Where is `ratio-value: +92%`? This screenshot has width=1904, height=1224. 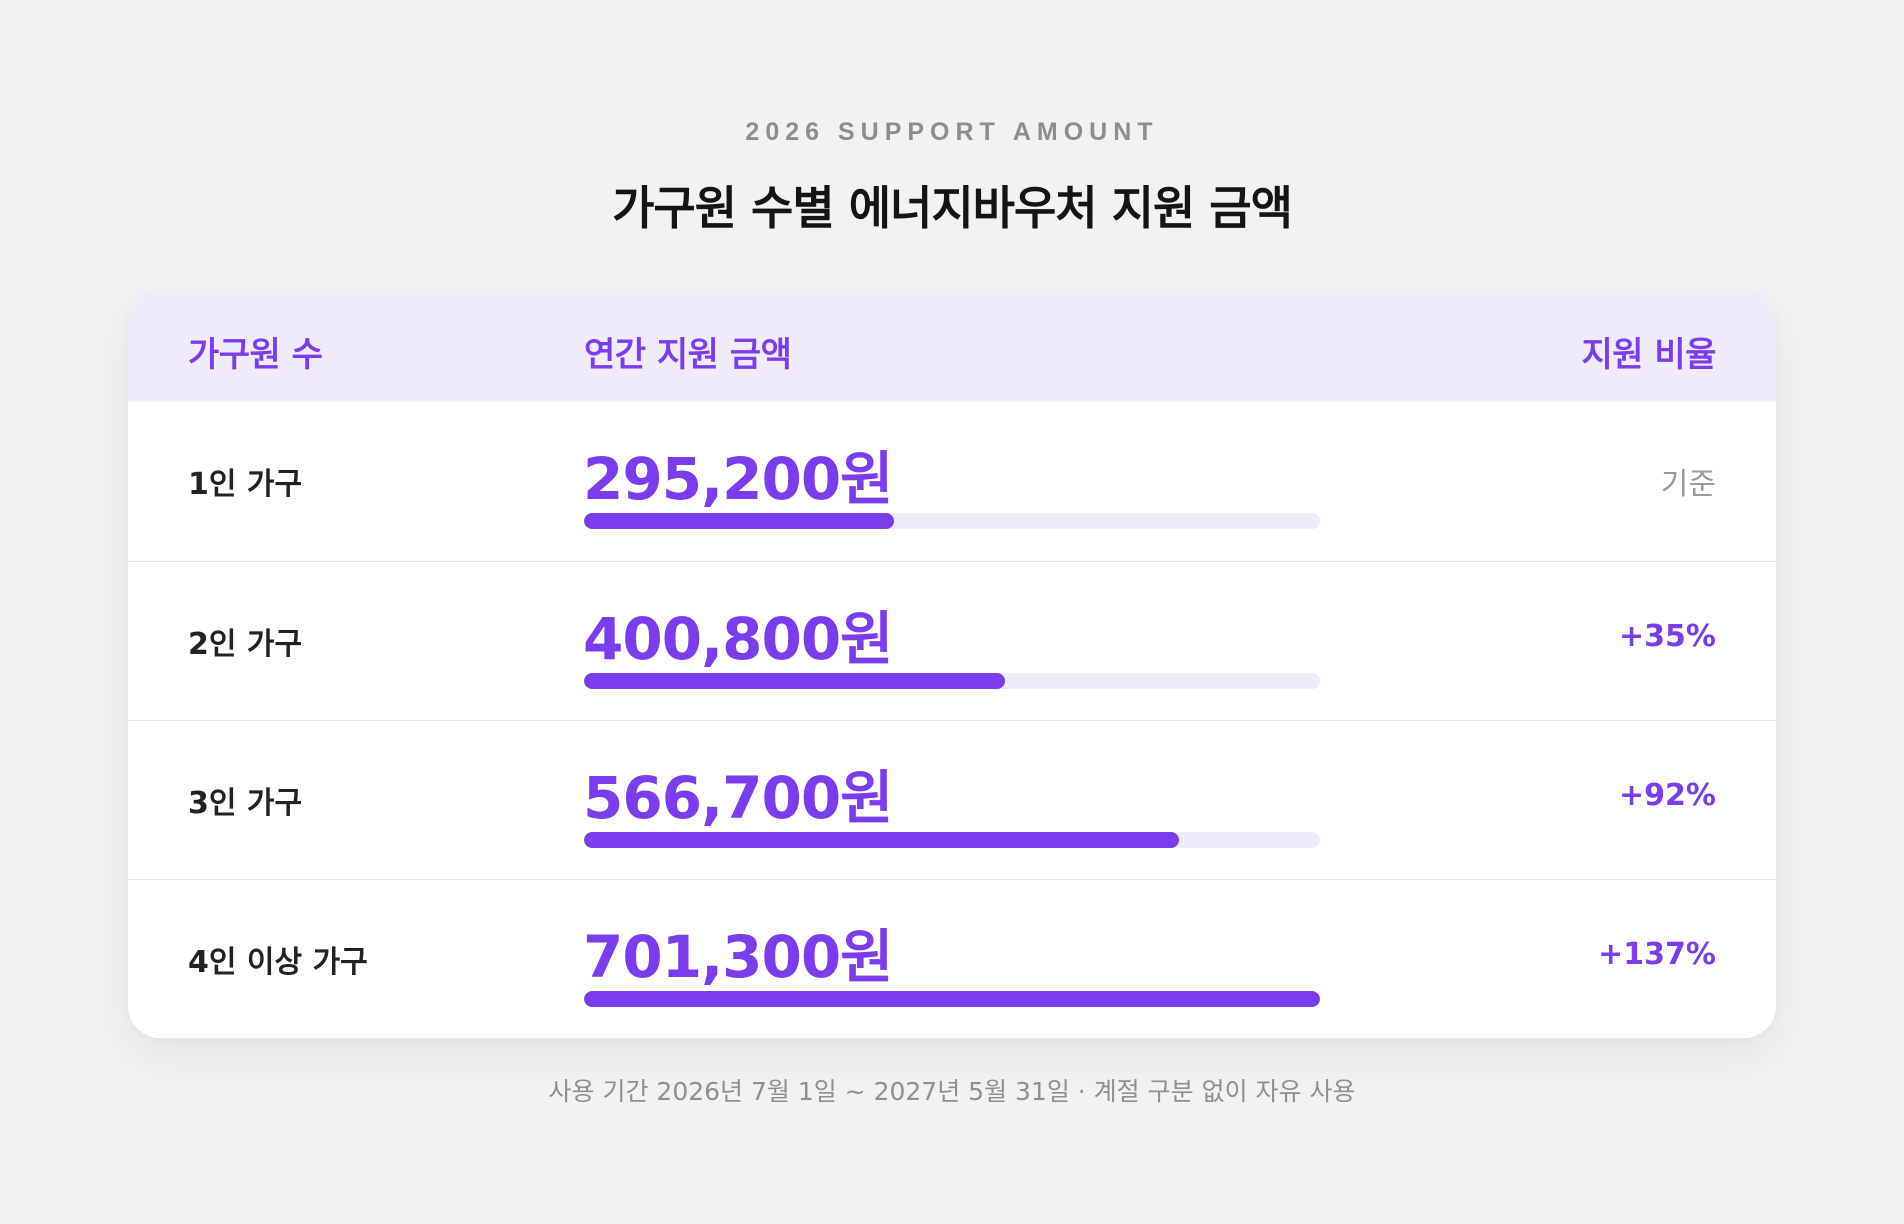 ratio-value: +92% is located at coordinates (1667, 795).